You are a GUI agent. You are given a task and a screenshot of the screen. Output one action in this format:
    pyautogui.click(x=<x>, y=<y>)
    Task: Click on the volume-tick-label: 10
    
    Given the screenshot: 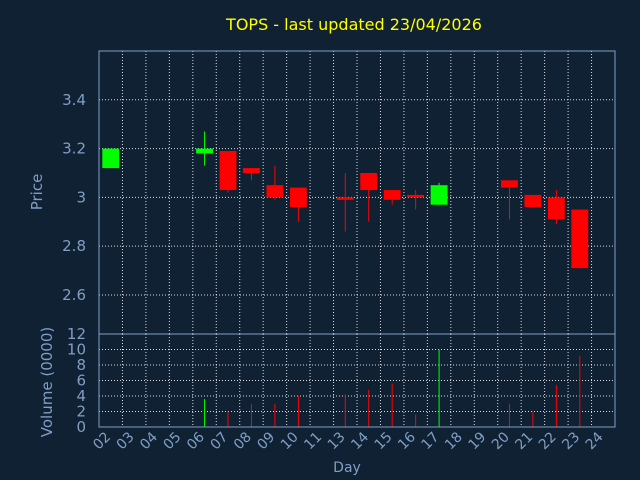 What is the action you would take?
    pyautogui.click(x=76, y=350)
    